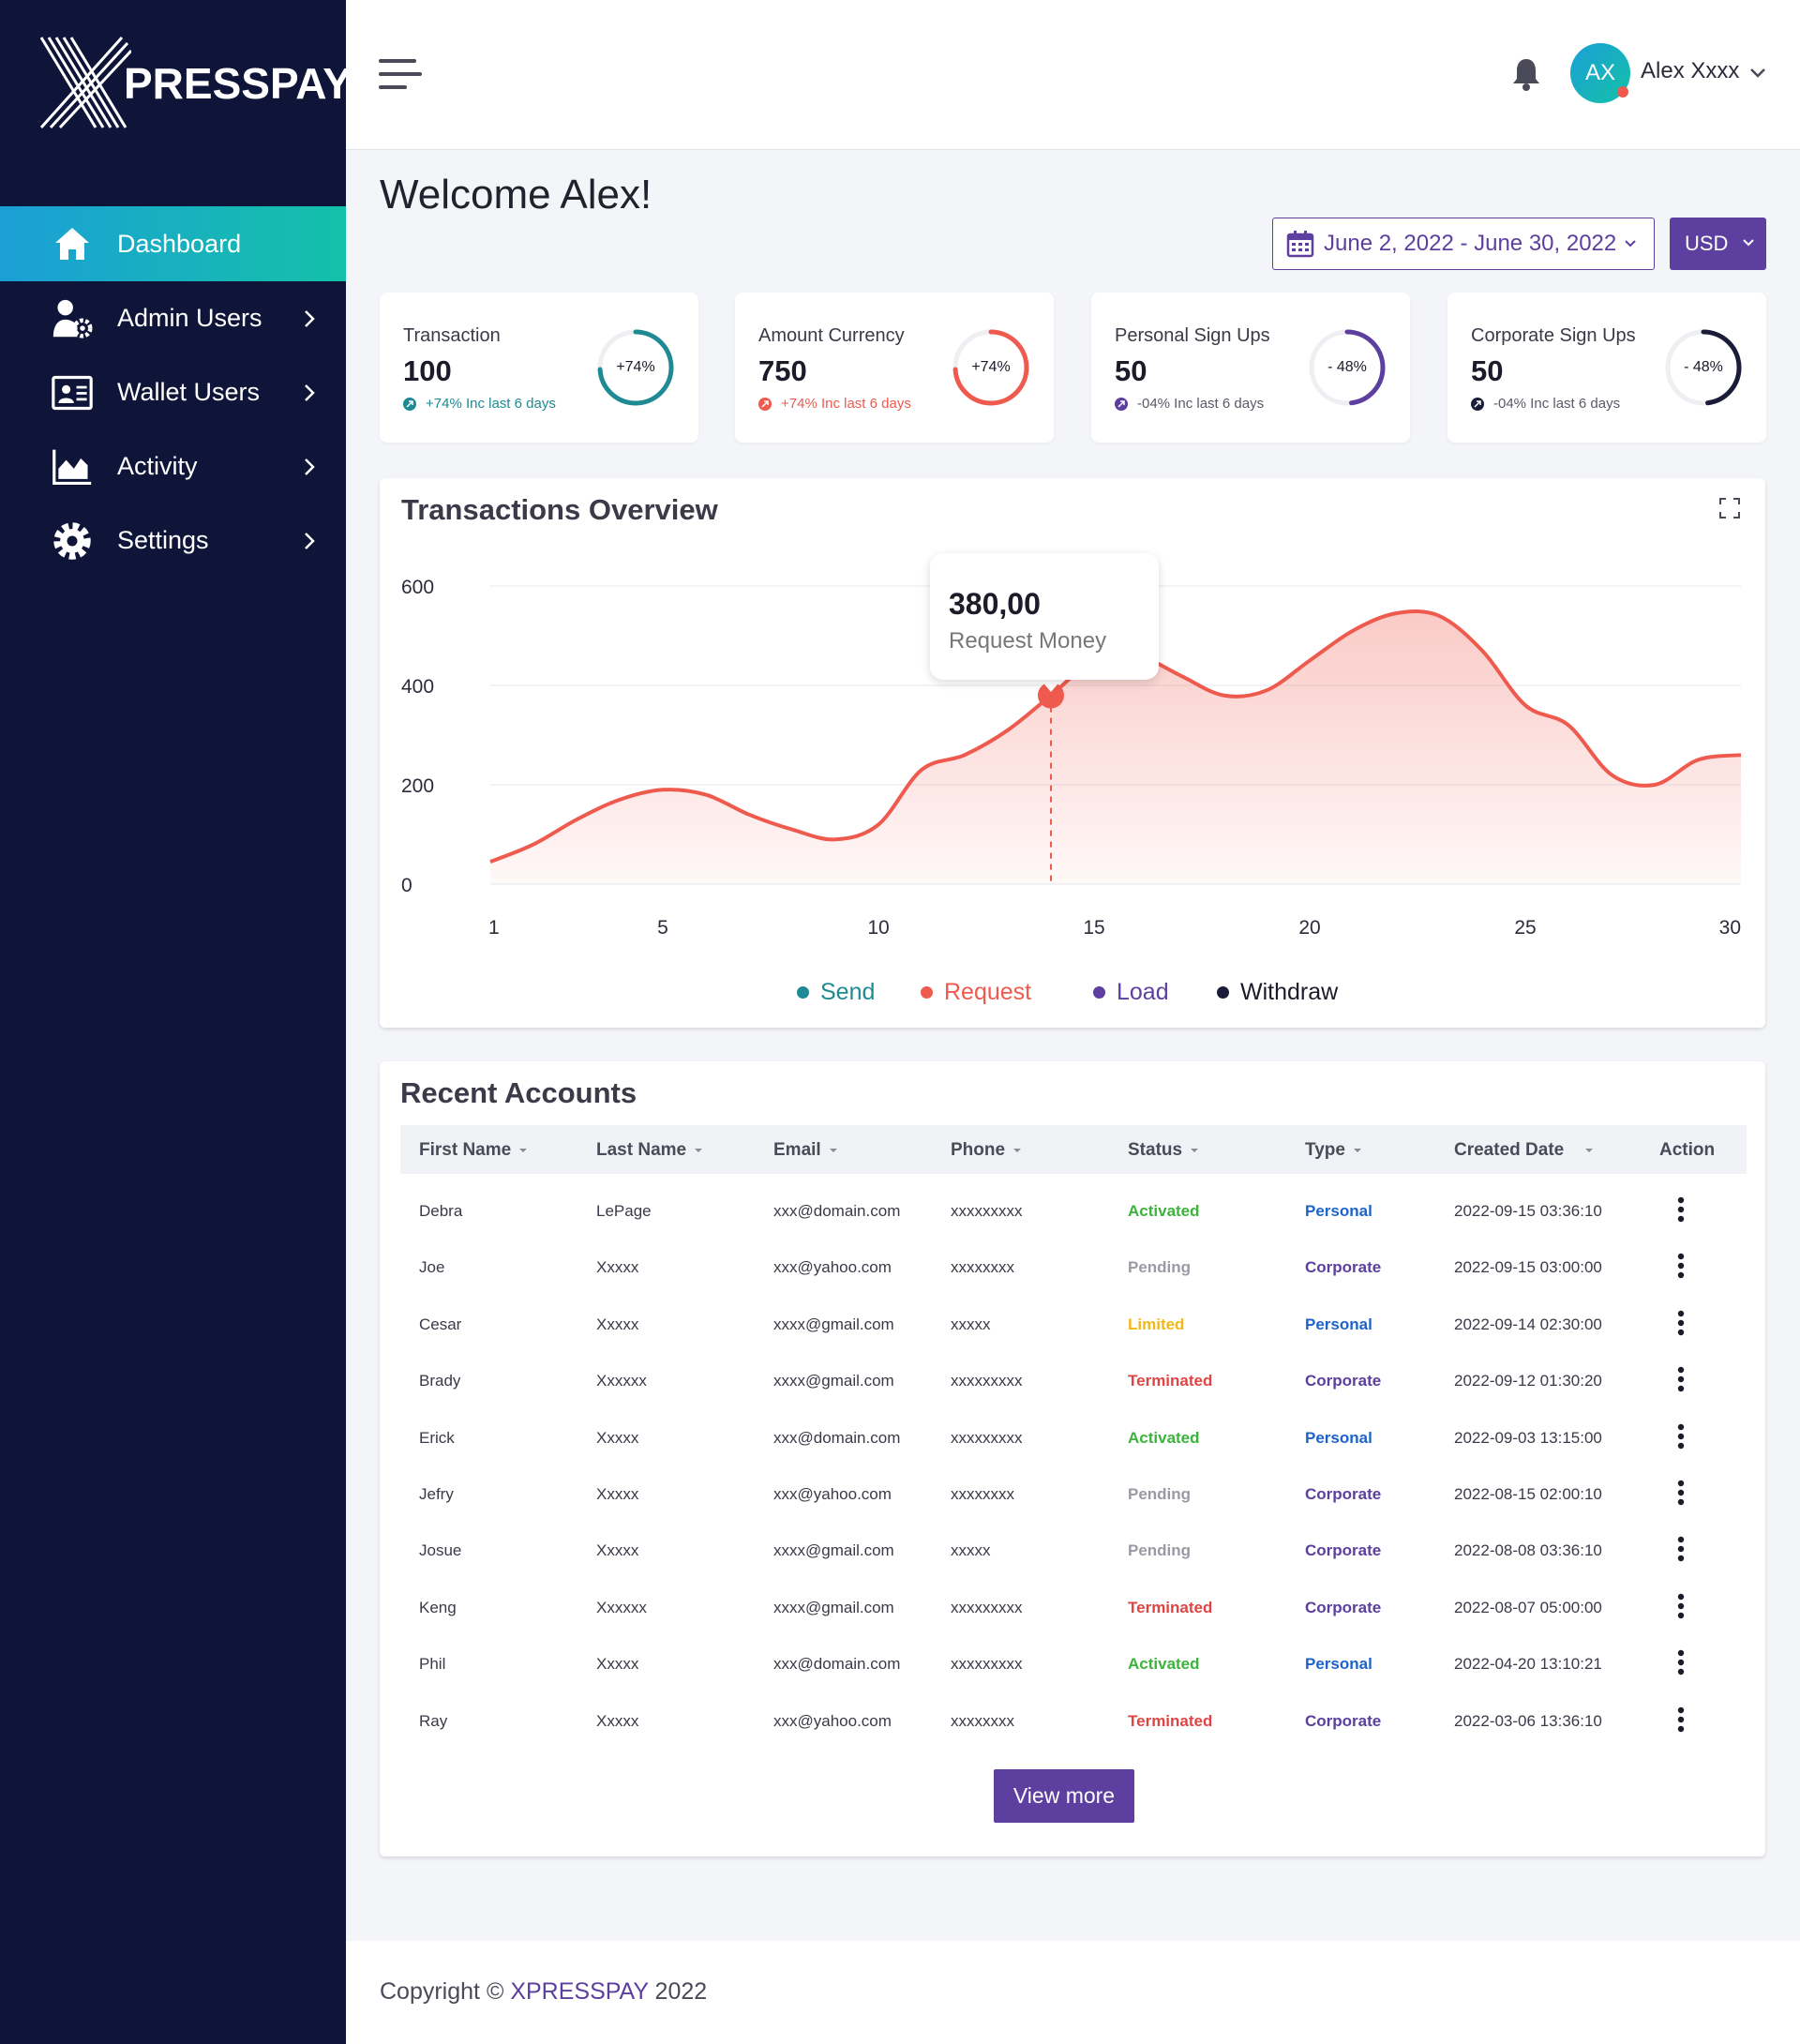 The height and width of the screenshot is (2044, 1800). Describe the element at coordinates (406, 885) in the screenshot. I see `y-tick-label: 0` at that location.